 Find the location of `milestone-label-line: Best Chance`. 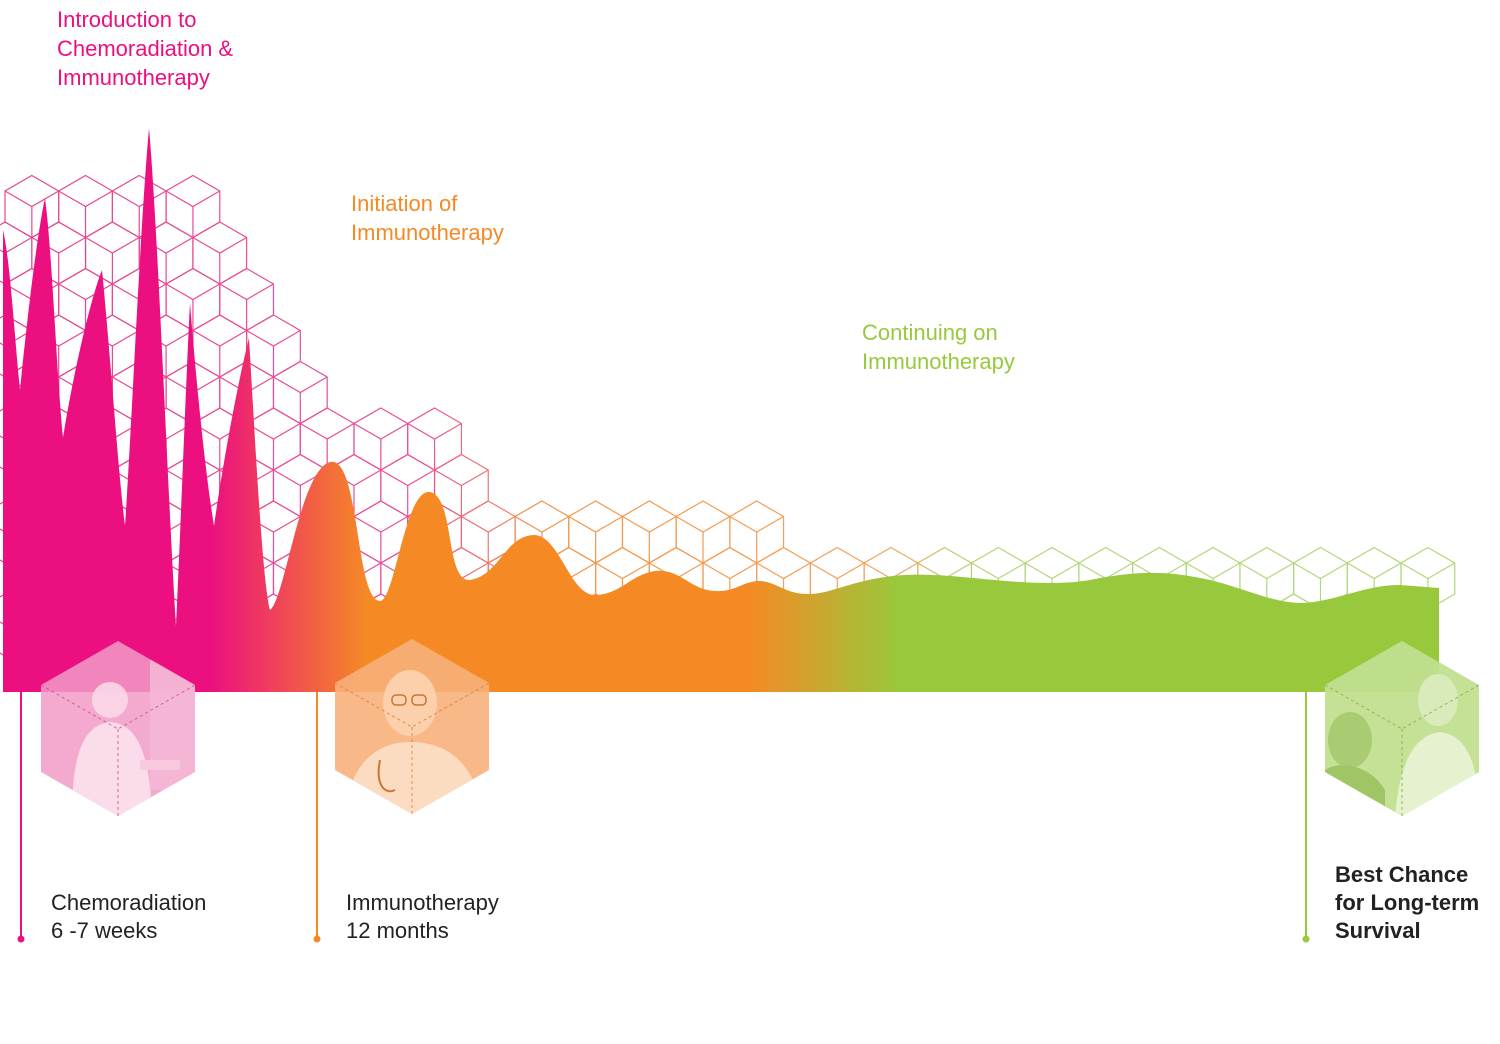

milestone-label-line: Best Chance is located at coordinates (1402, 874).